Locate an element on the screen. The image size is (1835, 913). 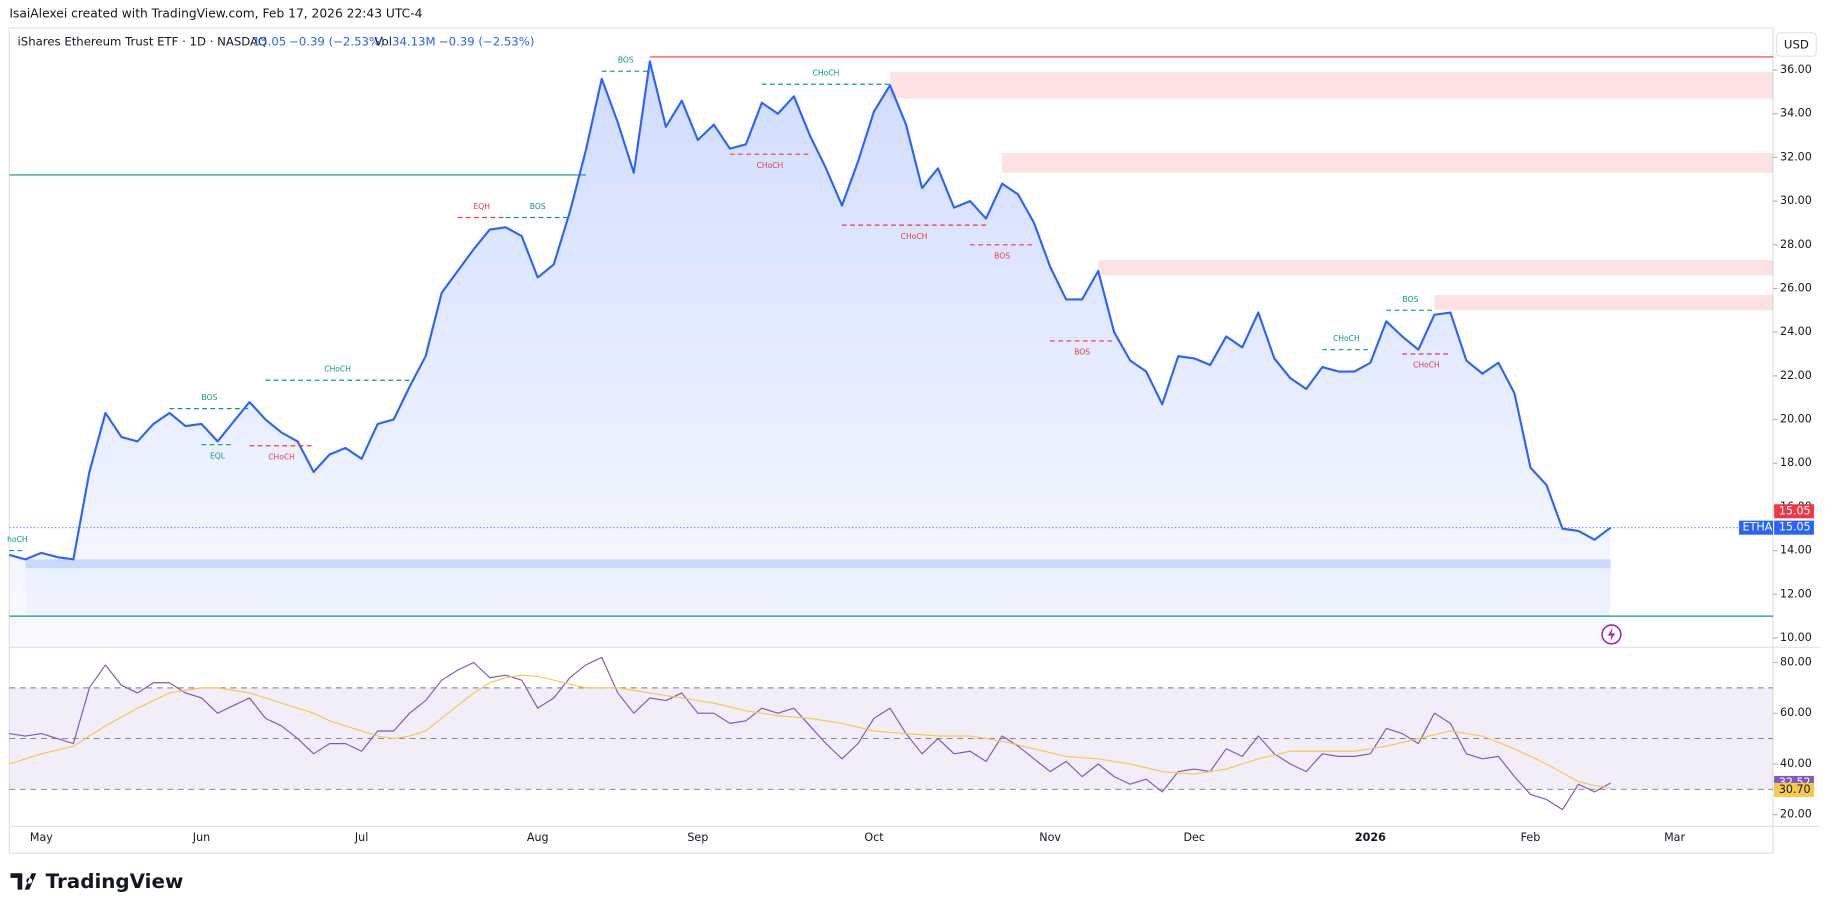
ticker-label: ETHA is located at coordinates (1758, 527).